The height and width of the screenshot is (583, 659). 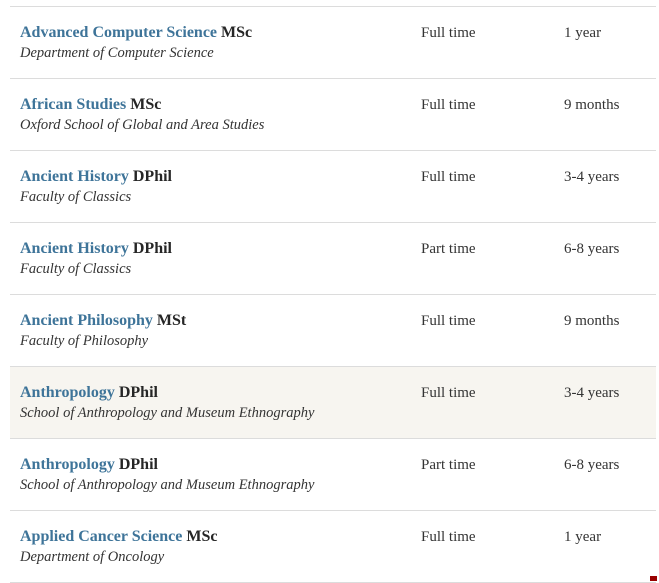 I want to click on degree-label: MSt, so click(x=171, y=320).